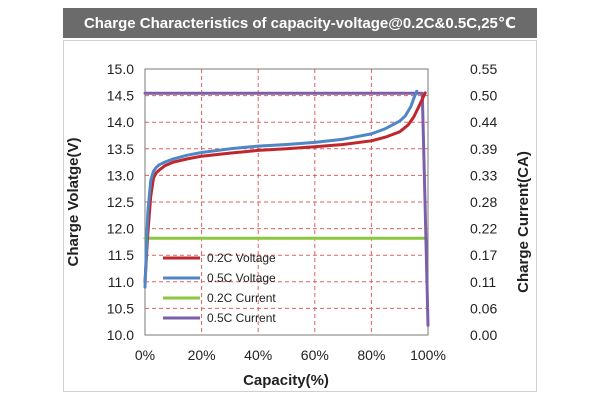  I want to click on y2-tick-label: 0.06, so click(483, 308).